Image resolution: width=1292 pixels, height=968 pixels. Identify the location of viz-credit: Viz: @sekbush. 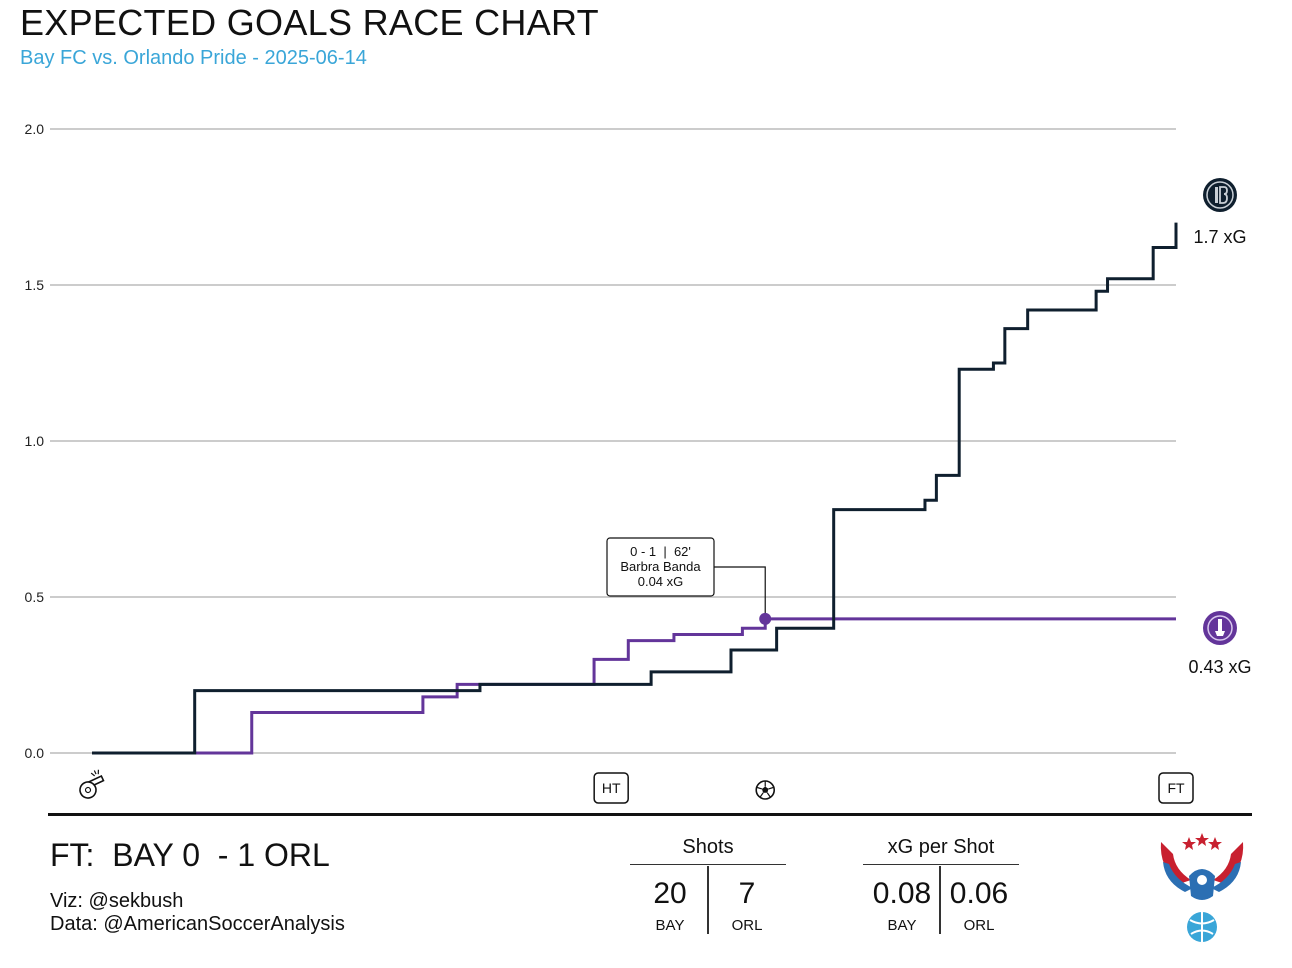
(117, 901).